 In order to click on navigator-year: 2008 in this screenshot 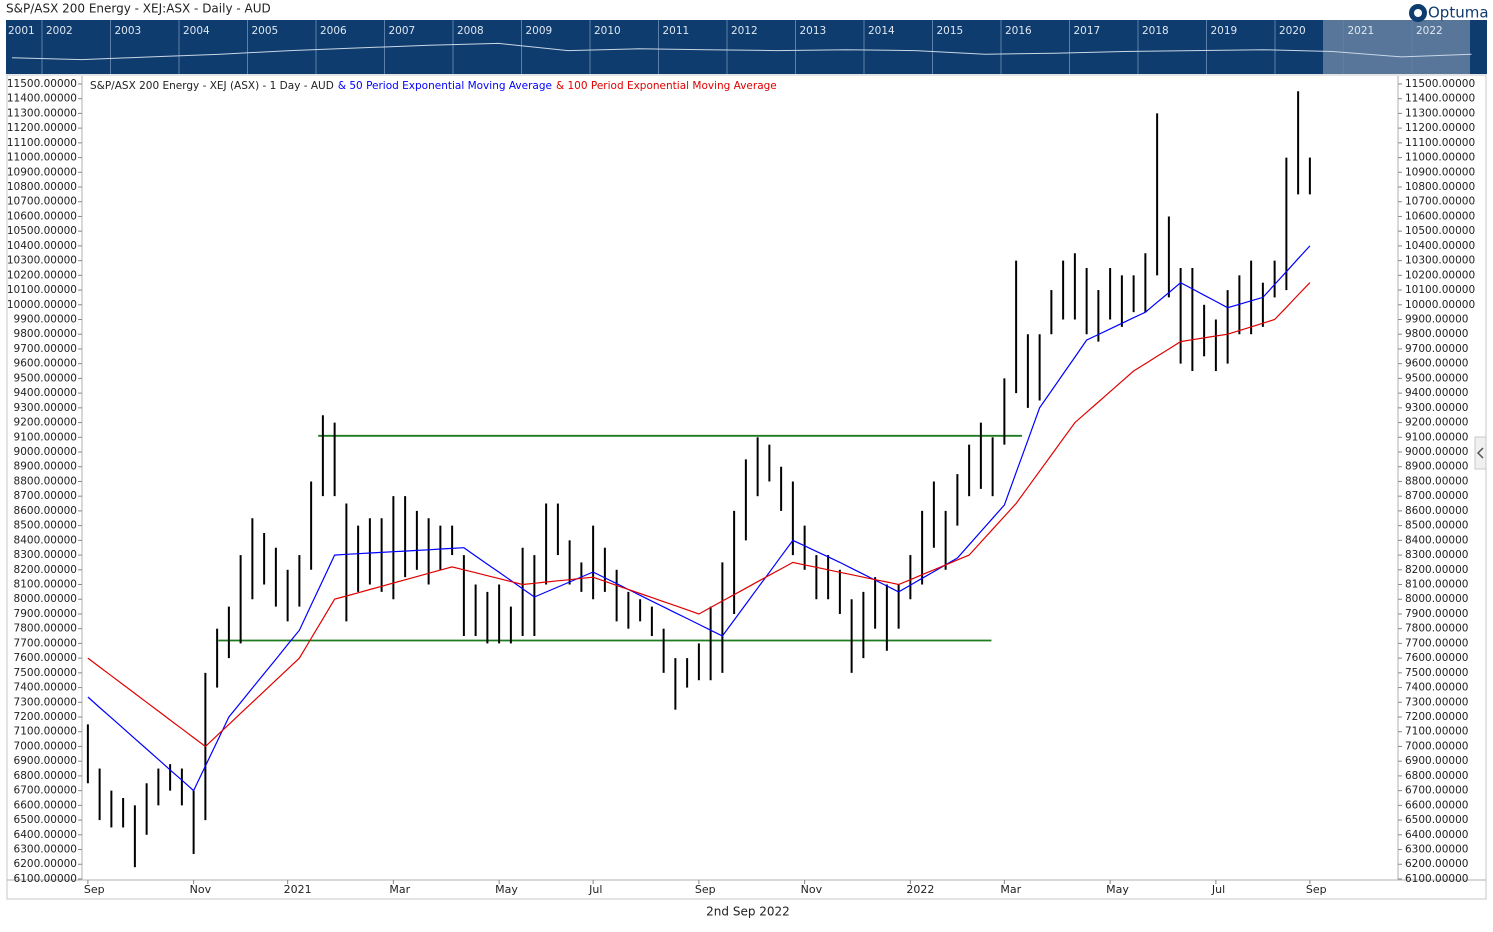, I will do `click(470, 31)`.